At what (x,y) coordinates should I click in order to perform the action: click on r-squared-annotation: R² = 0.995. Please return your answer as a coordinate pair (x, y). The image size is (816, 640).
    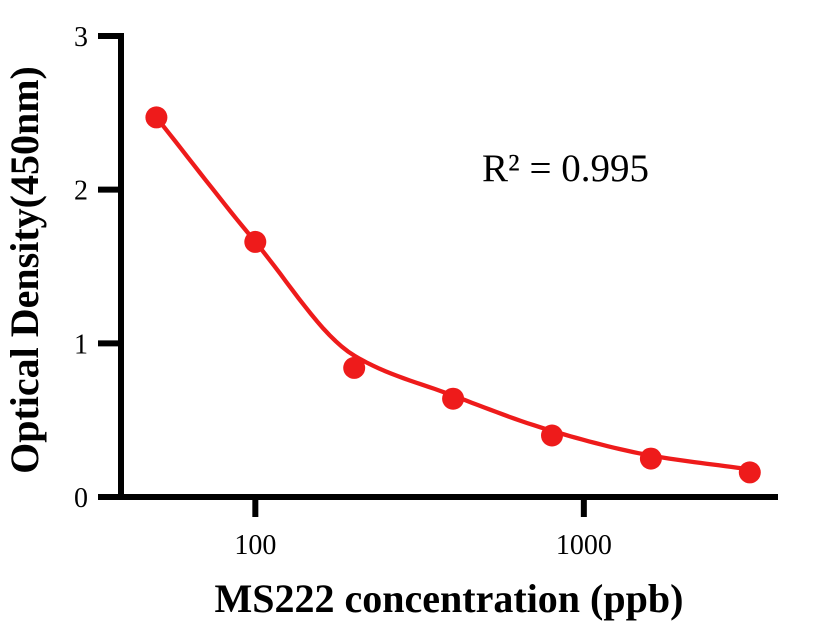
    Looking at the image, I should click on (565, 168).